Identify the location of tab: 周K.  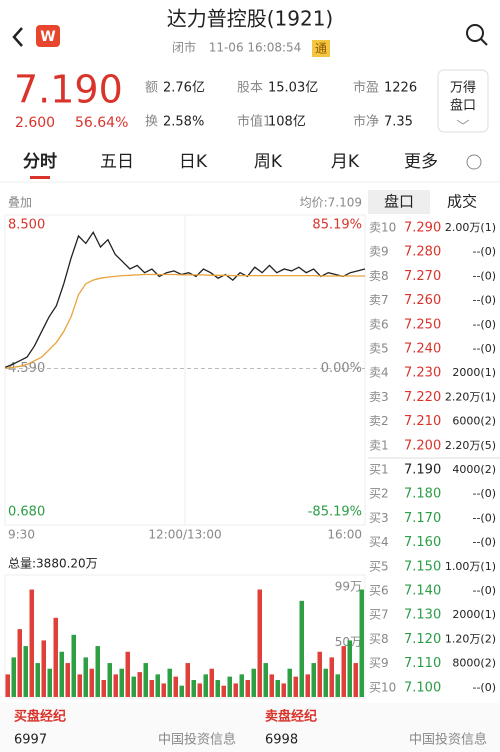
(268, 162).